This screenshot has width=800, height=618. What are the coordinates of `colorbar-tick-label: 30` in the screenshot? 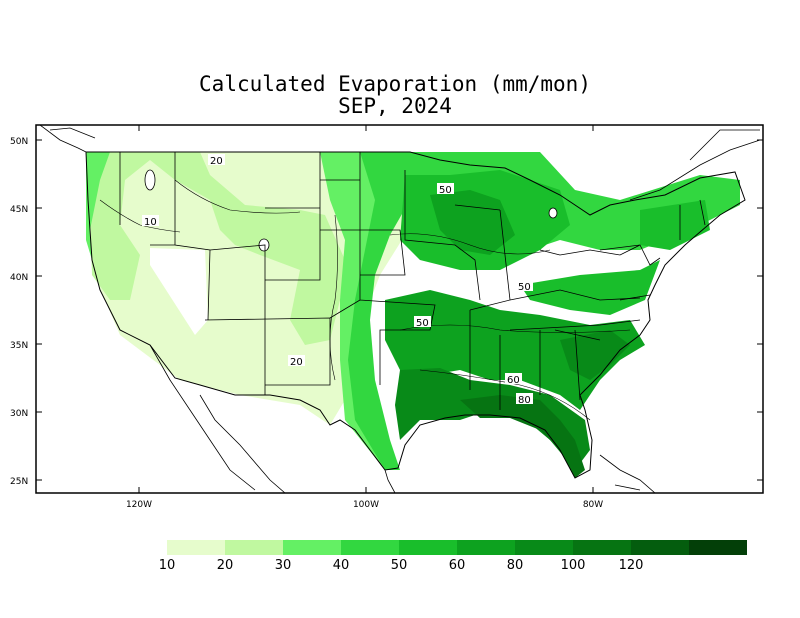 It's located at (283, 565).